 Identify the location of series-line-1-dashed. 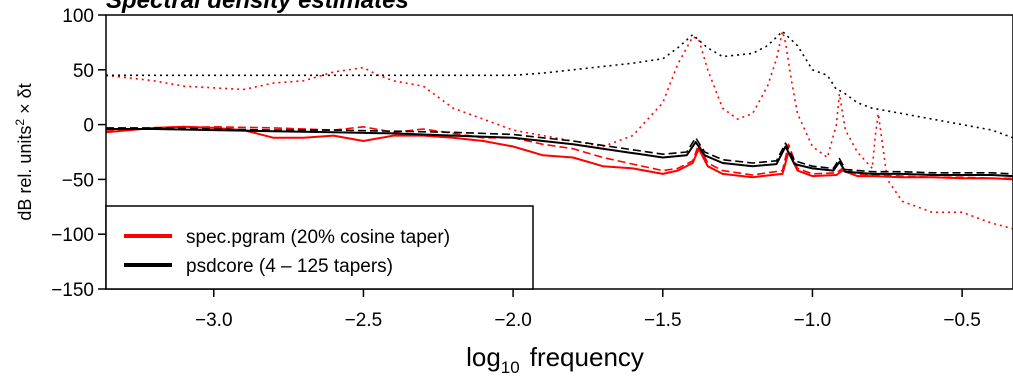
(559, 153).